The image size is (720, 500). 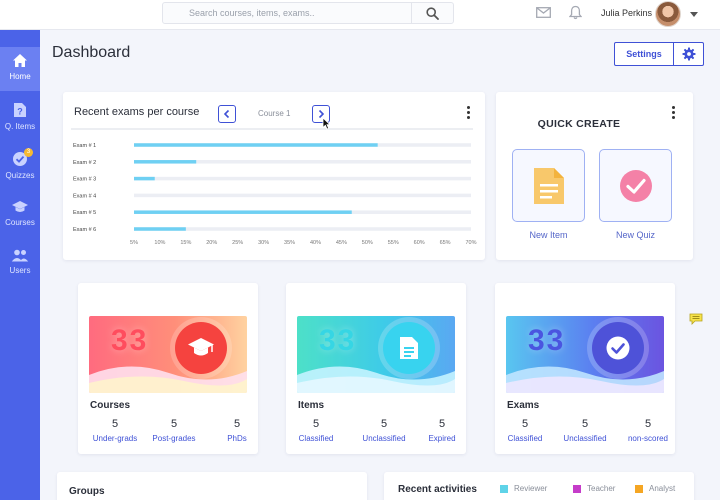 What do you see at coordinates (644, 54) in the screenshot?
I see `settings-button: Settings` at bounding box center [644, 54].